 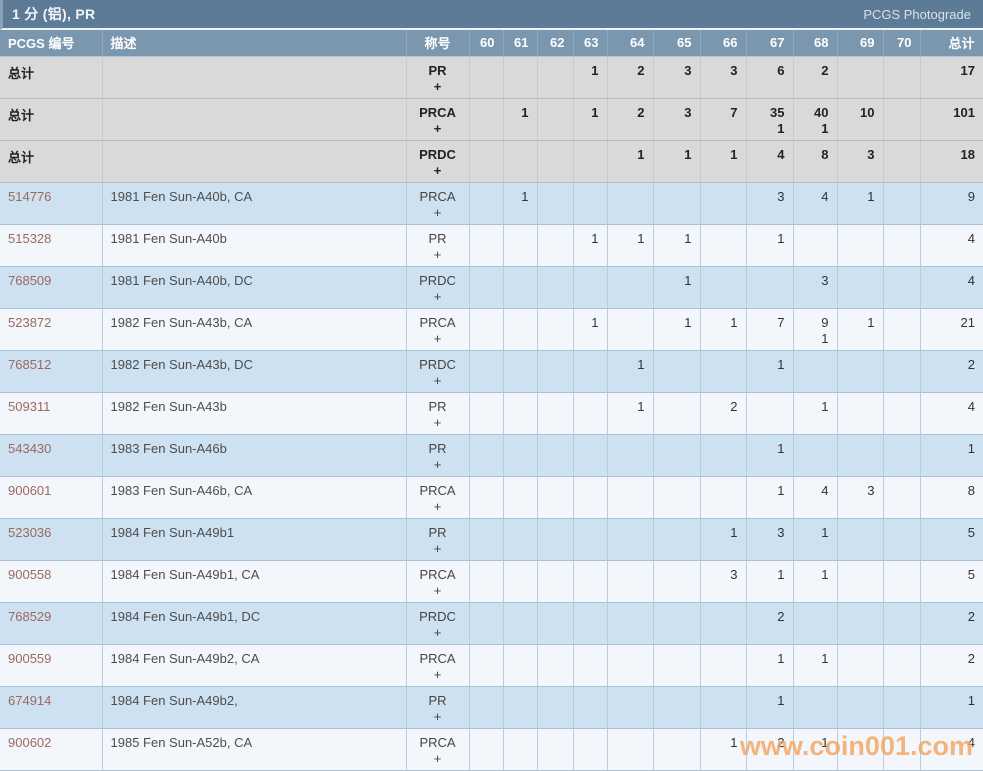 I want to click on grade-cell-68: 8, so click(x=815, y=161).